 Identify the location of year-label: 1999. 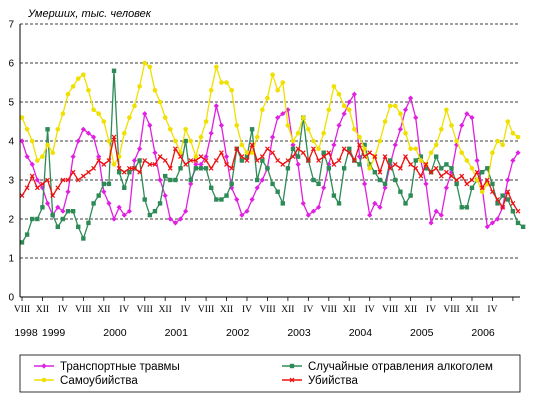
(54, 333).